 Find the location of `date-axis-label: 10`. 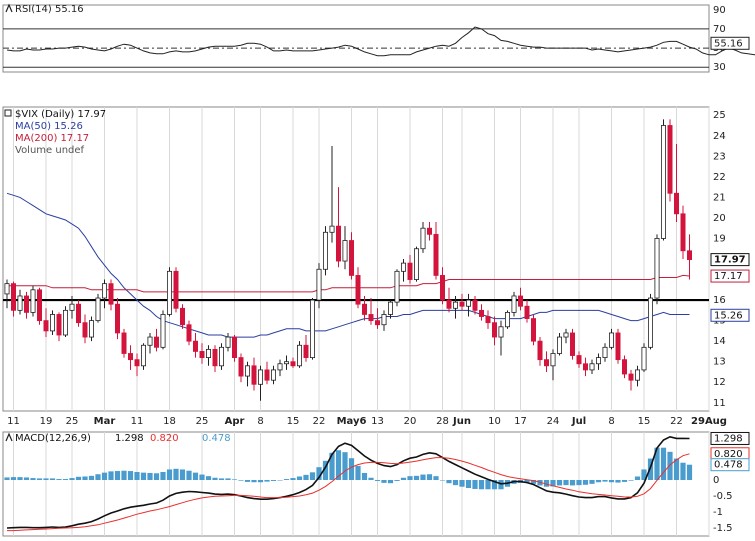

date-axis-label: 10 is located at coordinates (494, 421).